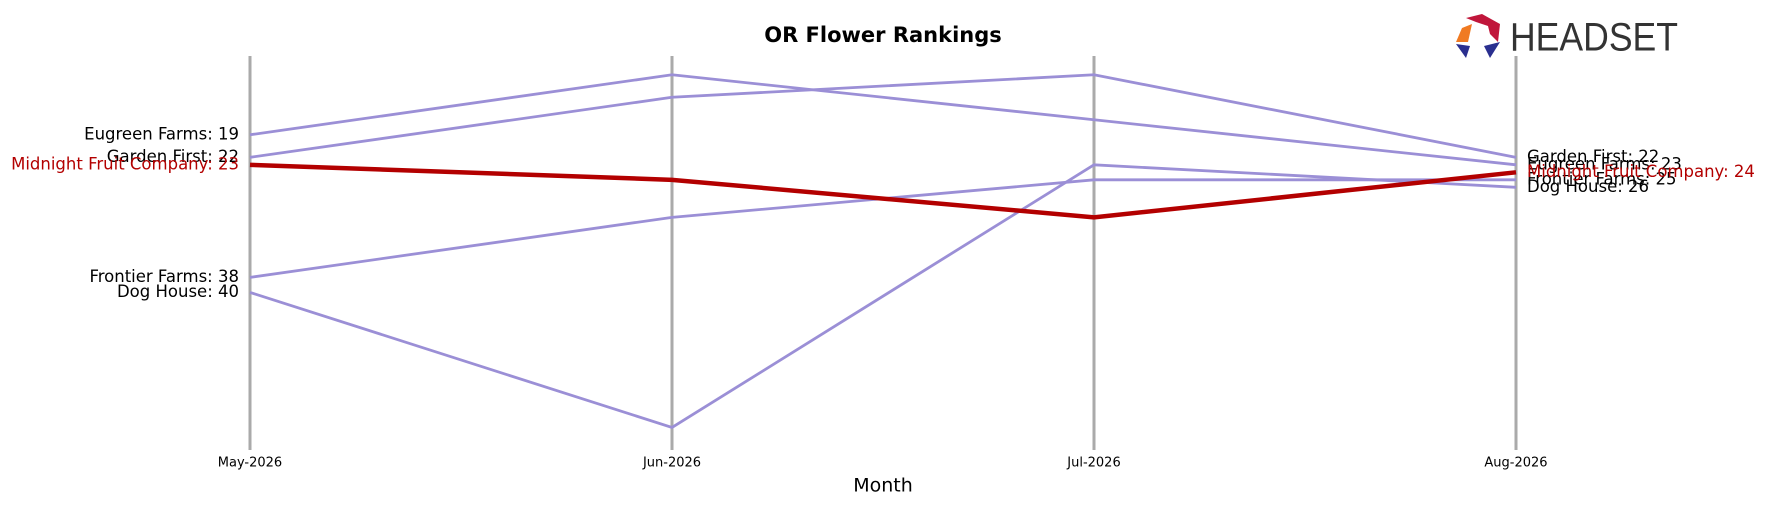  I want to click on end-label: Frontier Farms: 25, so click(1602, 178).